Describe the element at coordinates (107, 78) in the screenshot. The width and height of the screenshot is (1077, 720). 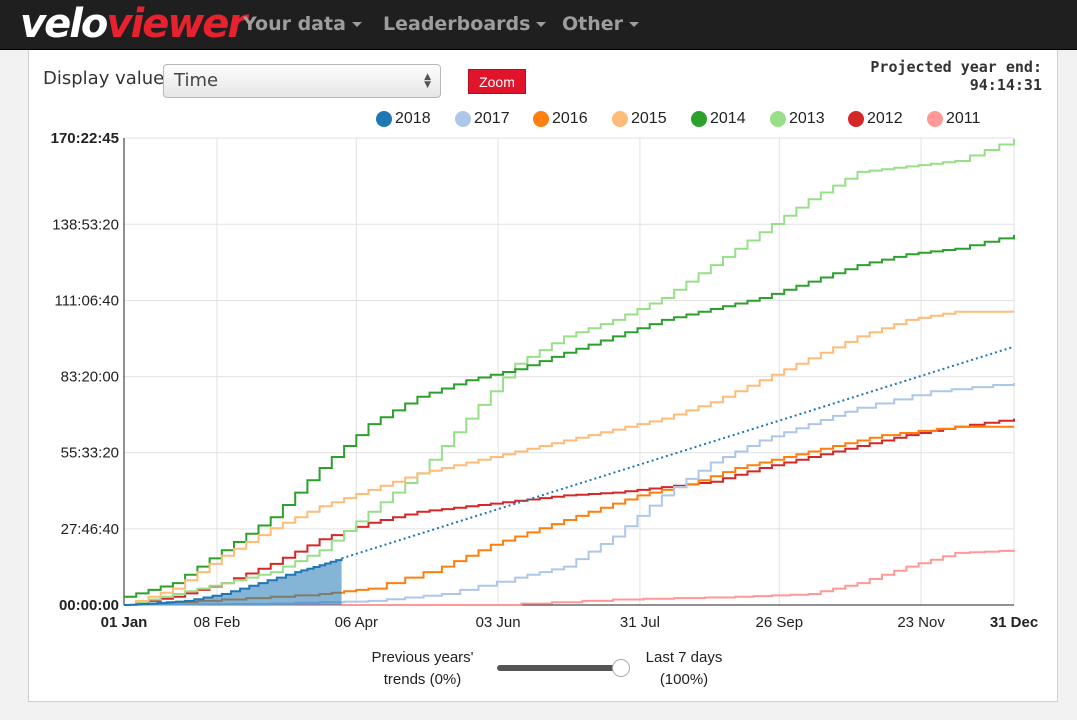
I see `display-value-label: Display value:` at that location.